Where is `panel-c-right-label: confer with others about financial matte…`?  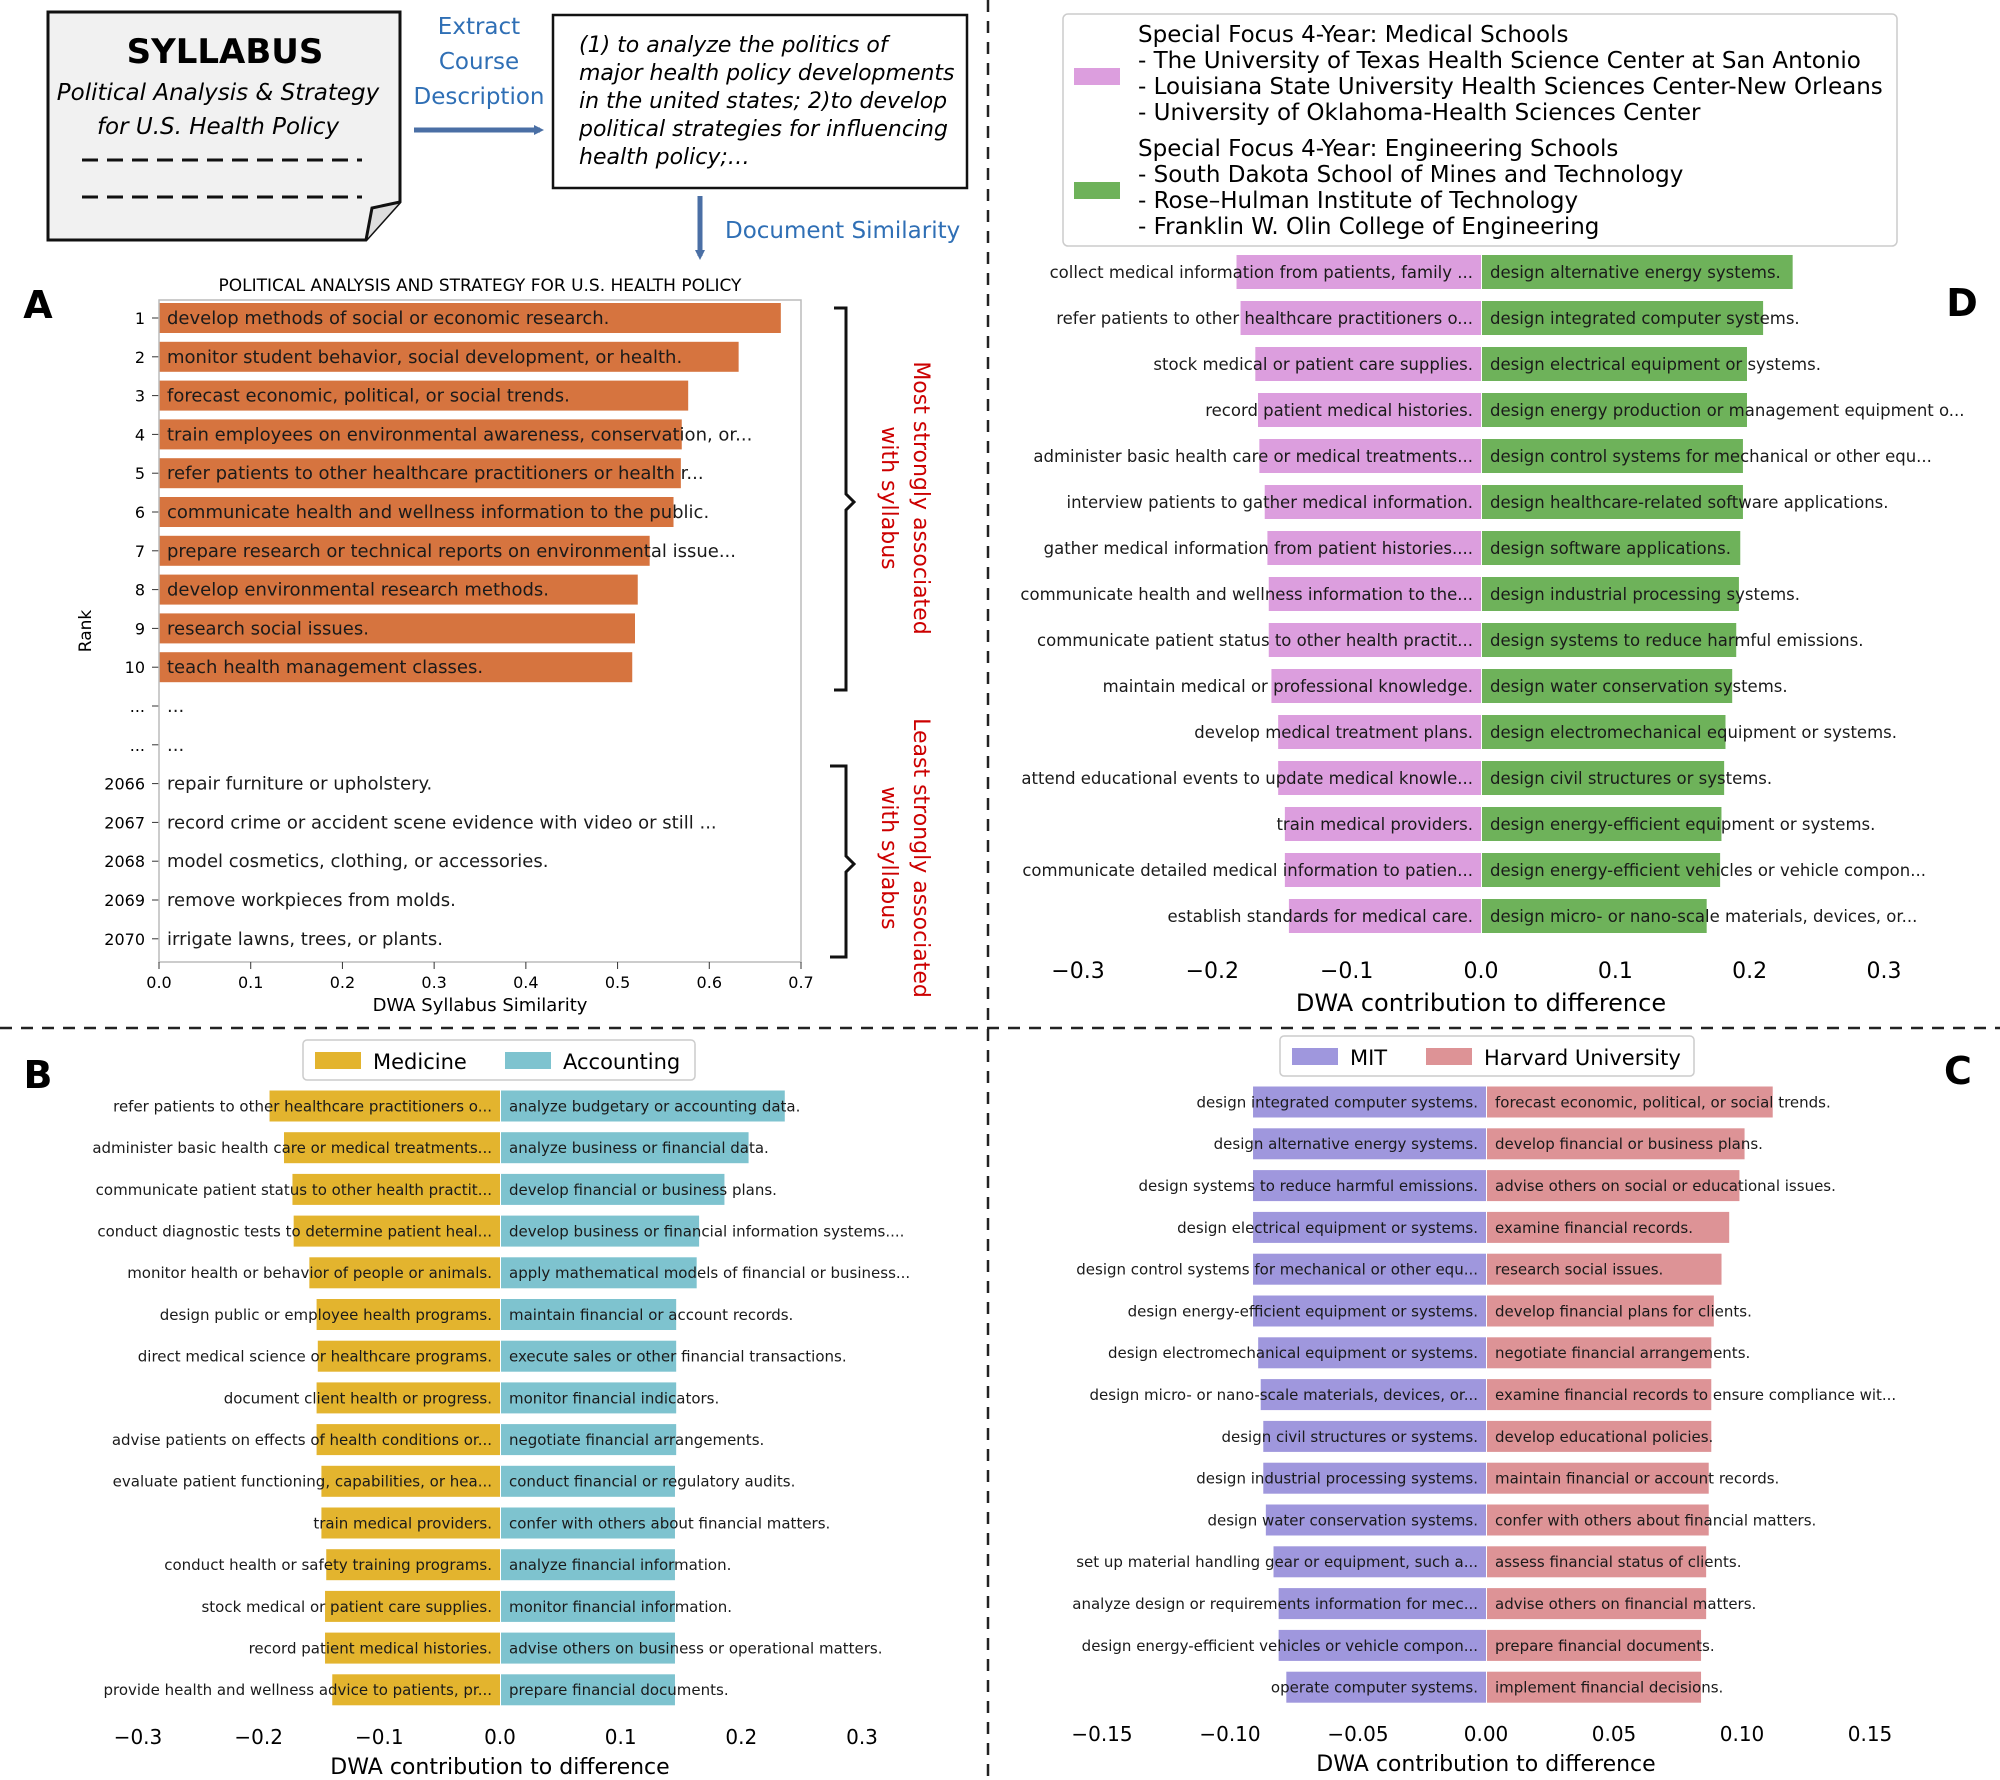 panel-c-right-label: confer with others about financial matte… is located at coordinates (1655, 1520).